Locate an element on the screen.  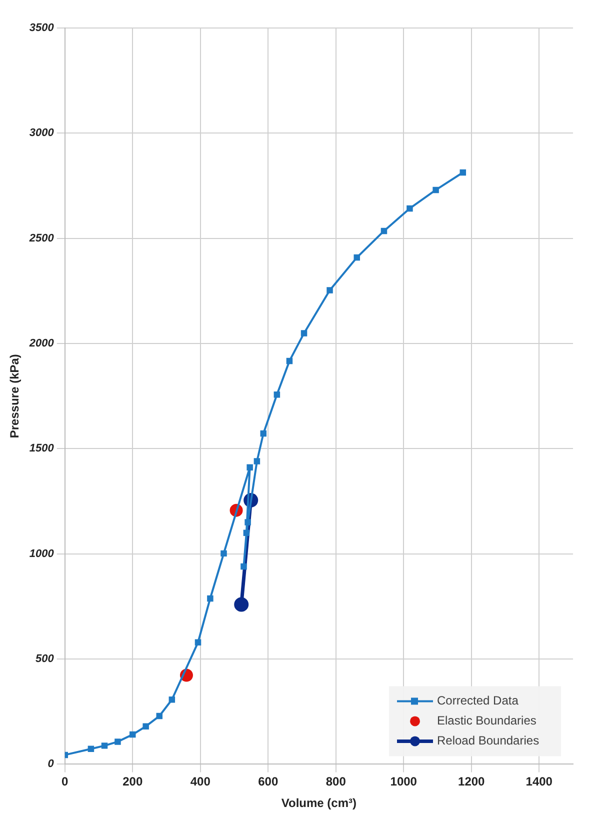
y-tick-label: 1500 is located at coordinates (42, 448).